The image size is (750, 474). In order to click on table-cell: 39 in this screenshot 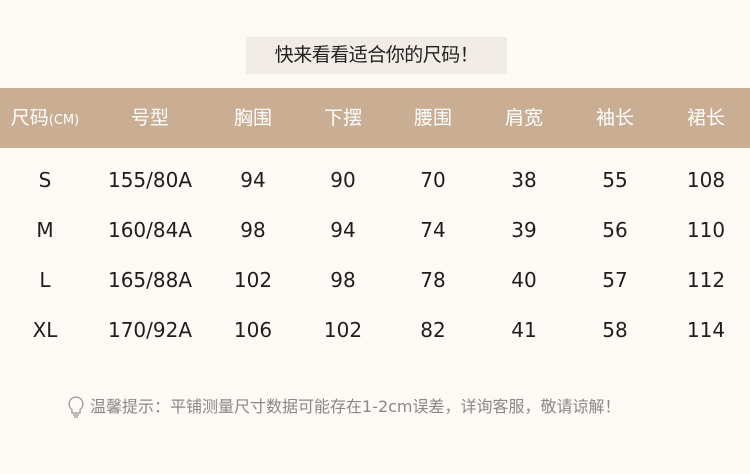, I will do `click(524, 230)`.